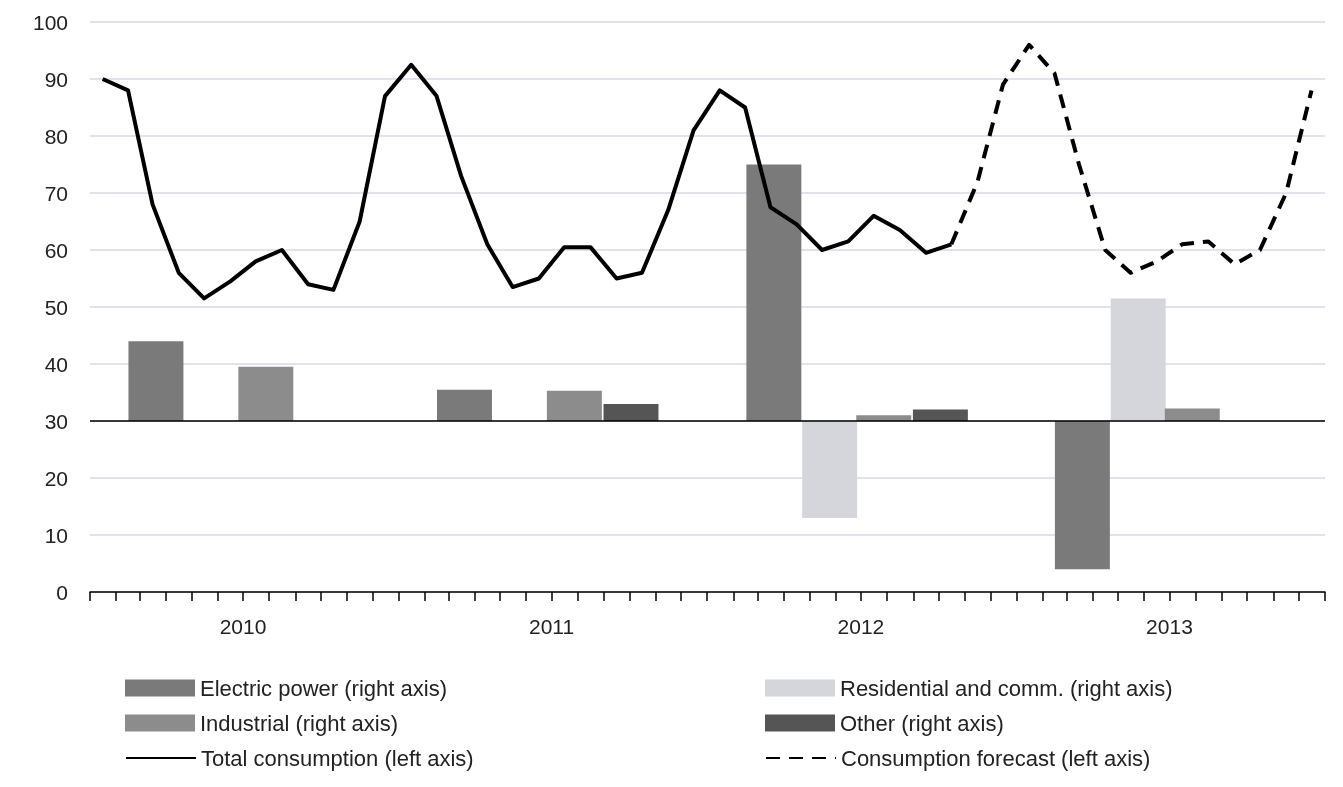 The image size is (1343, 787). I want to click on y-tick-label: 80, so click(56, 136).